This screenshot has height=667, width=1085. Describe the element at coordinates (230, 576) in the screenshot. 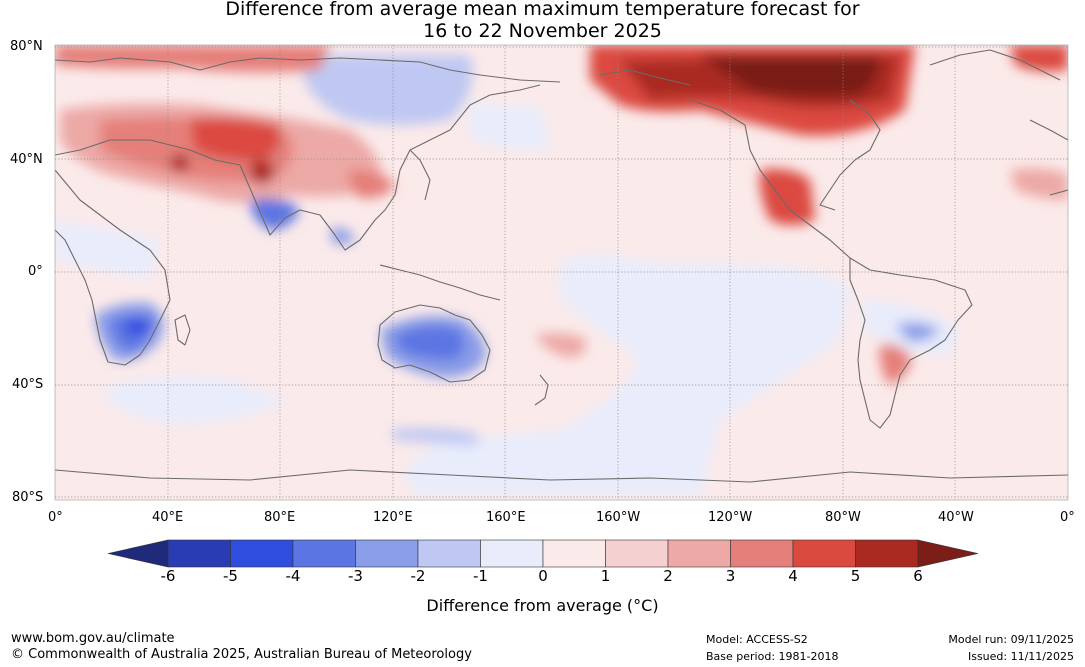

I see `colorbar-tick-label: -5` at that location.